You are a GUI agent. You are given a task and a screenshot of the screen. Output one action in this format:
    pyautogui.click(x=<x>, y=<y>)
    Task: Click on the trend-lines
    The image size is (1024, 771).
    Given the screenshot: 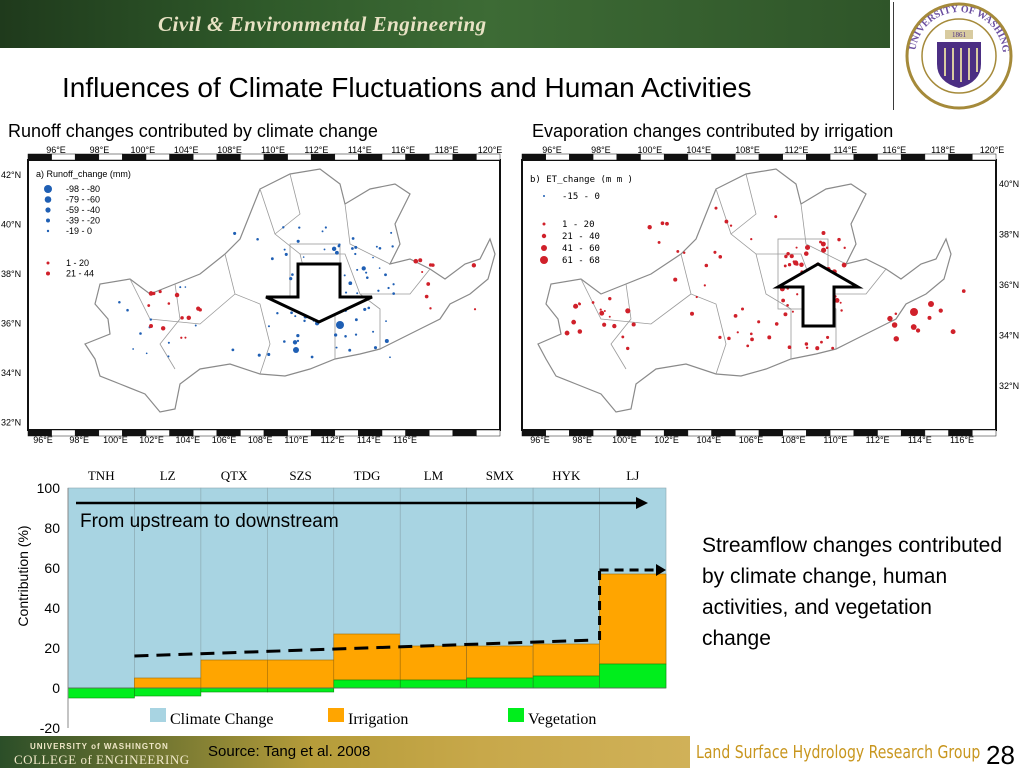 What is the action you would take?
    pyautogui.click(x=400, y=611)
    